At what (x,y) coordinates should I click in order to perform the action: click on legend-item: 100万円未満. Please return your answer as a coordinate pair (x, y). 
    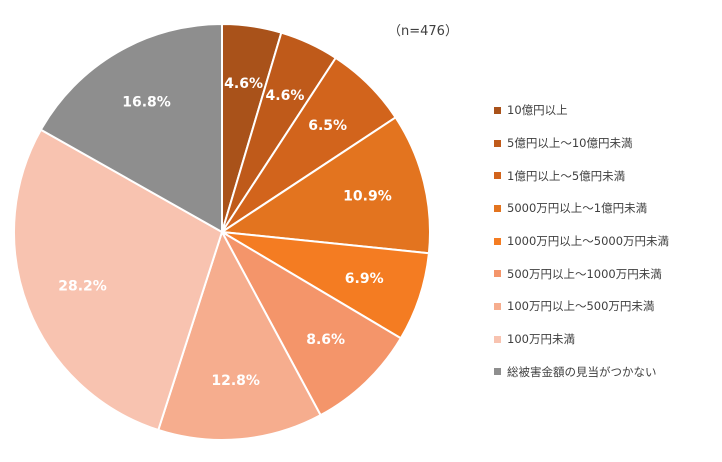
    Looking at the image, I should click on (581, 339).